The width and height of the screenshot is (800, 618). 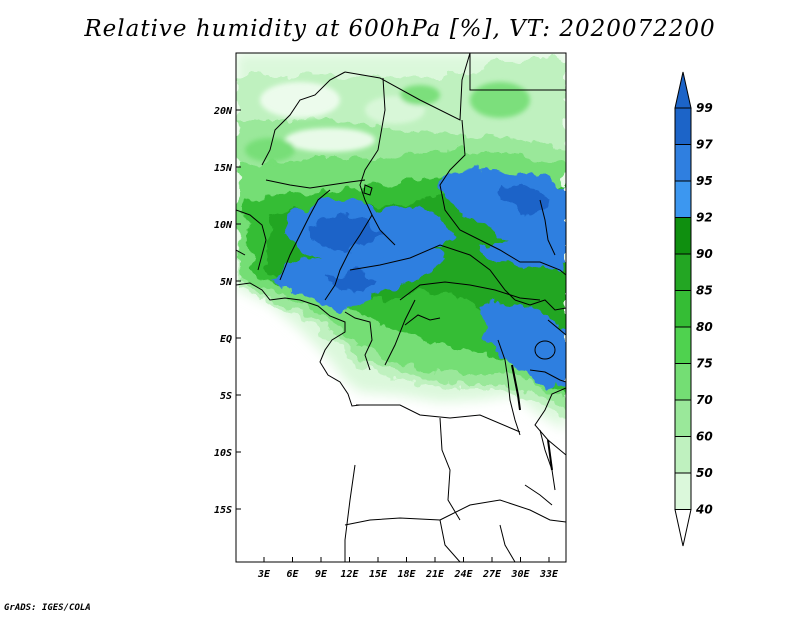 What do you see at coordinates (432, 272) in the screenshot?
I see `border-car` at bounding box center [432, 272].